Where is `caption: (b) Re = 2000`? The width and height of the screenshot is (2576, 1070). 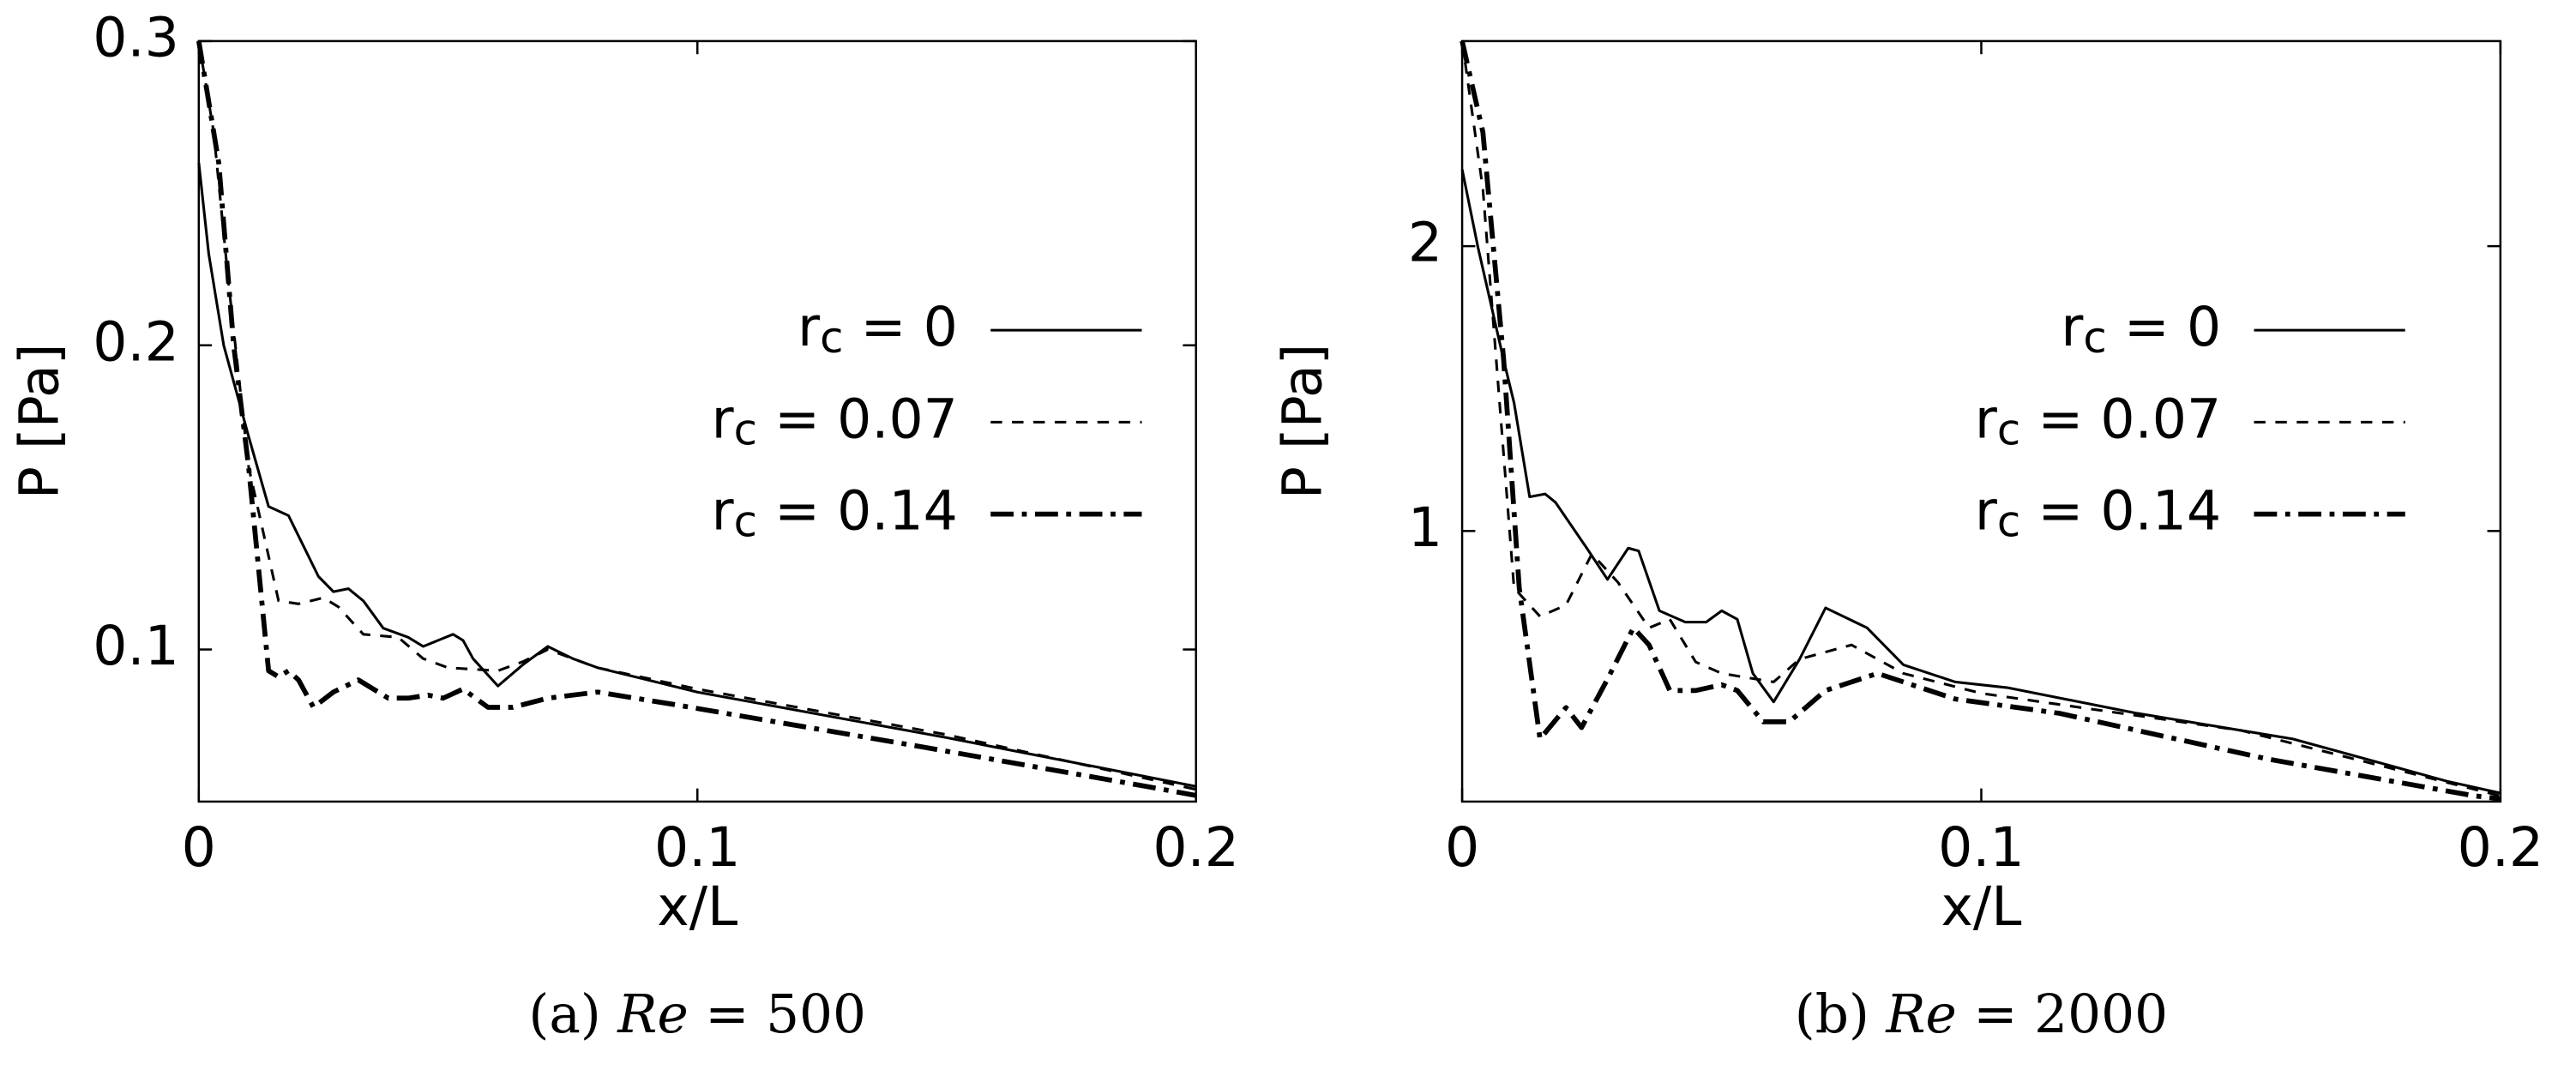
caption: (b) Re = 2000 is located at coordinates (1981, 1014).